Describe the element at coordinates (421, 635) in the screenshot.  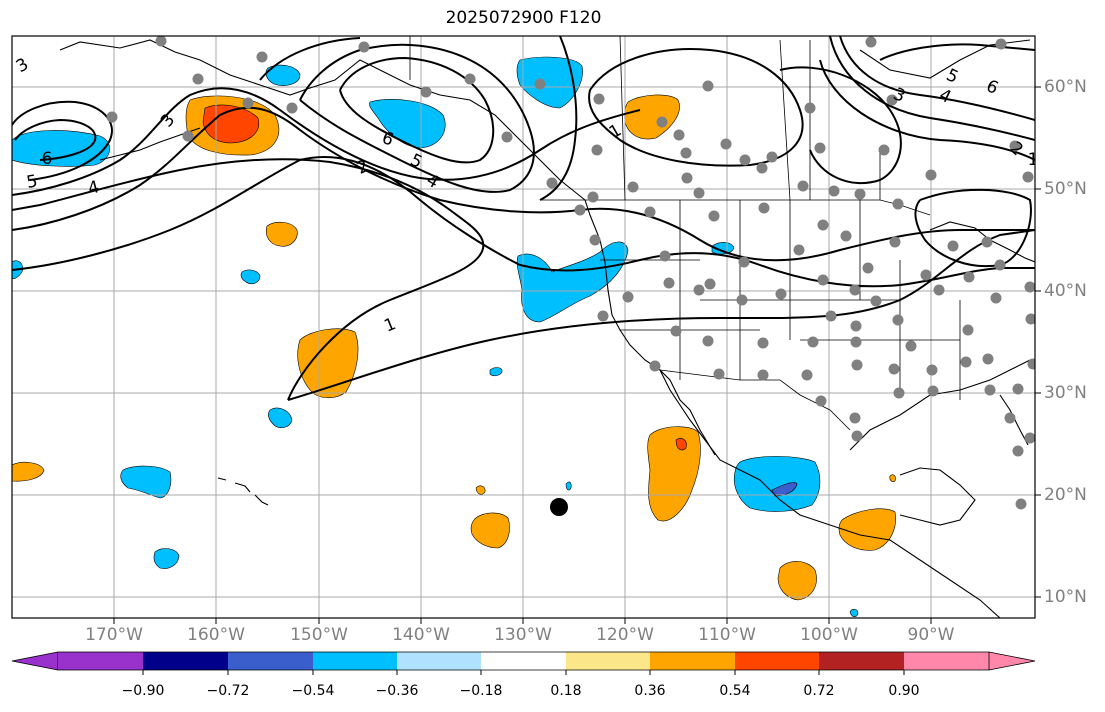
I see `longitude-label: 140°W` at that location.